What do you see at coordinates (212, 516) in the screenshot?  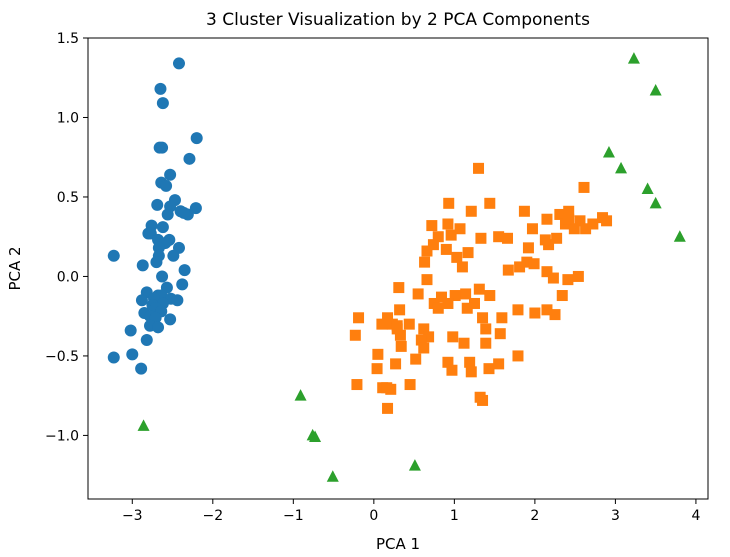 I see `x-tick-label: −2` at bounding box center [212, 516].